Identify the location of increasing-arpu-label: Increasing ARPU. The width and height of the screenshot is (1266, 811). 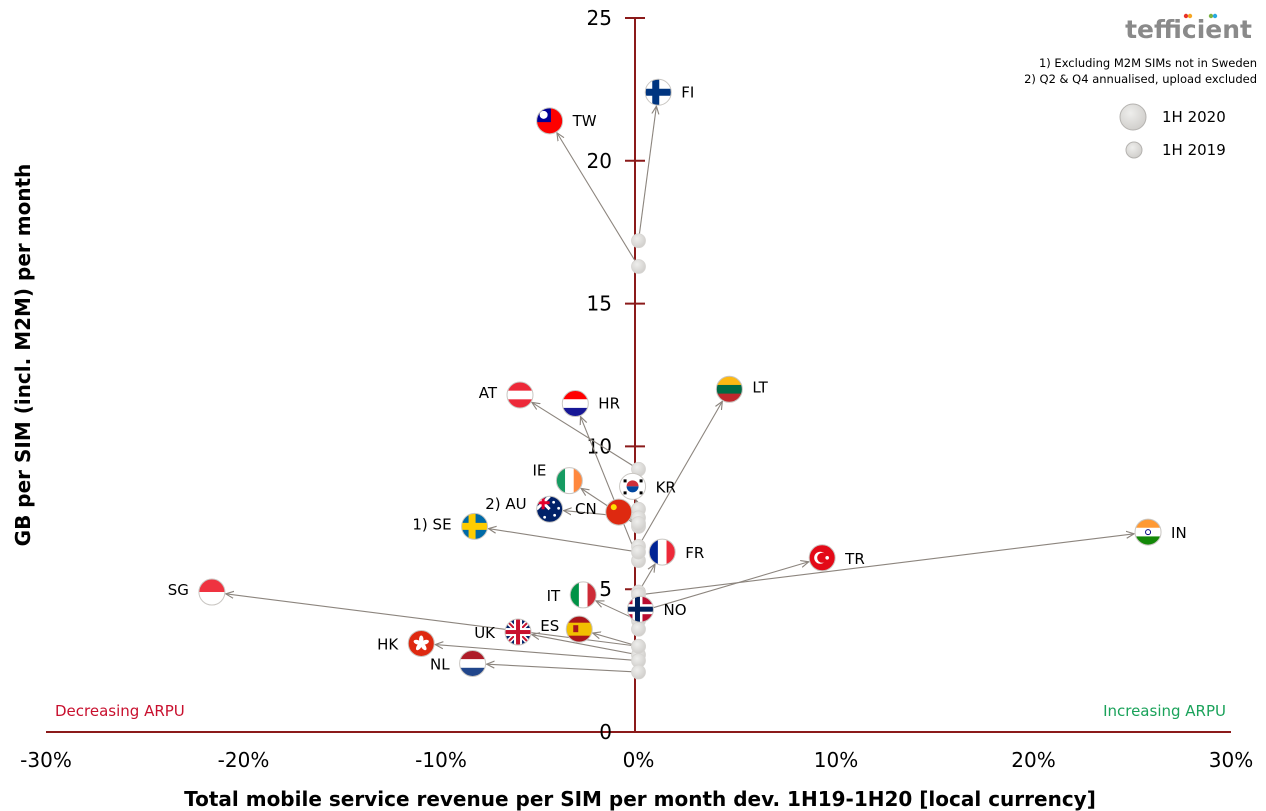
(1164, 711).